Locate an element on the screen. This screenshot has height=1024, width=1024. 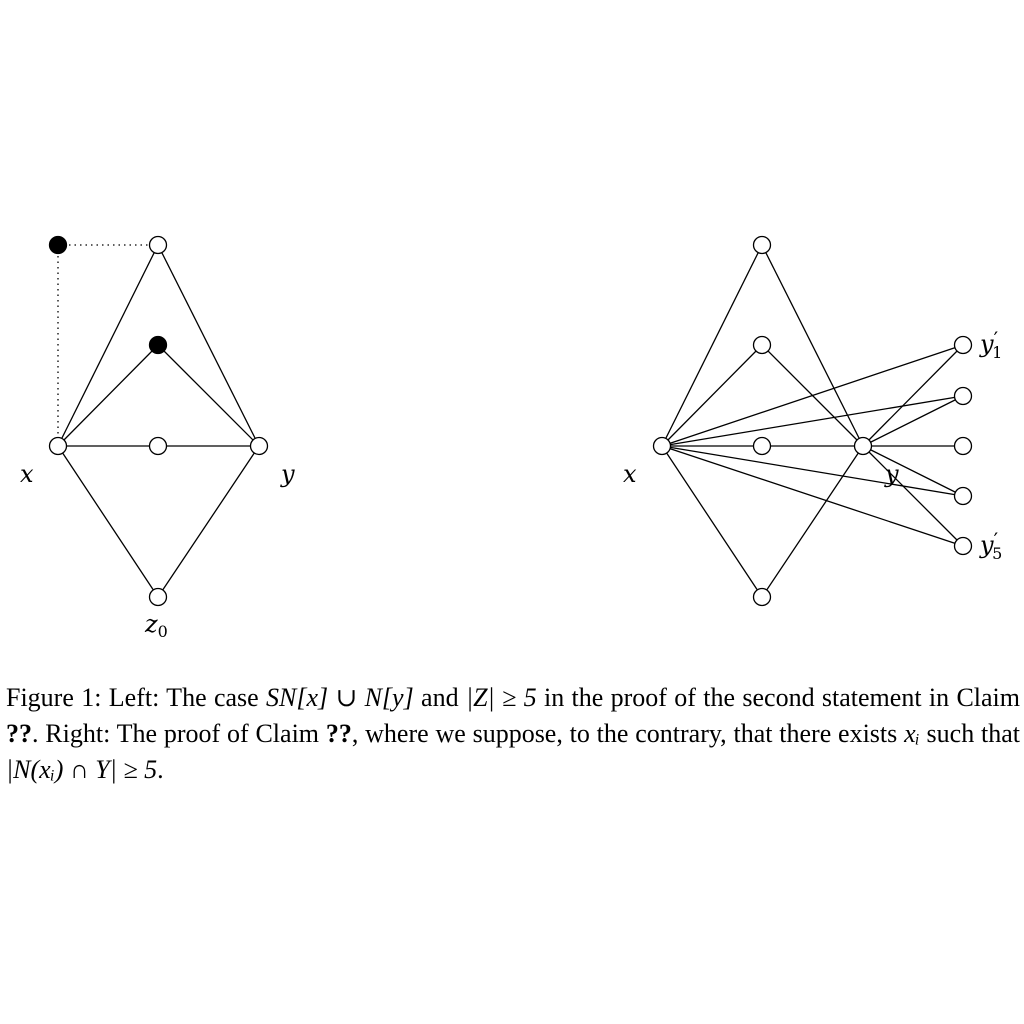
caption-text: Left: The case is located at coordinates (184, 697).